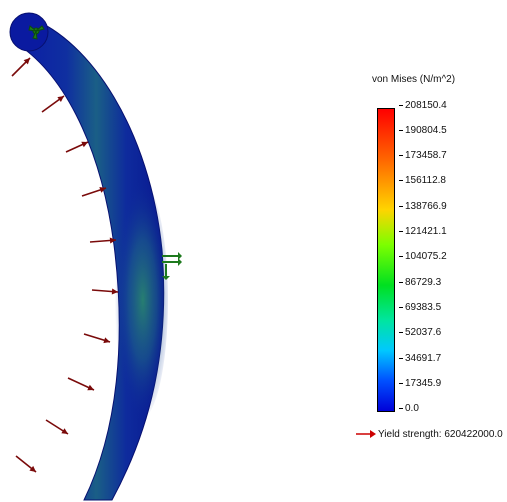 The width and height of the screenshot is (507, 502). Describe the element at coordinates (366, 434) in the screenshot. I see `yield-arrow-icon` at that location.